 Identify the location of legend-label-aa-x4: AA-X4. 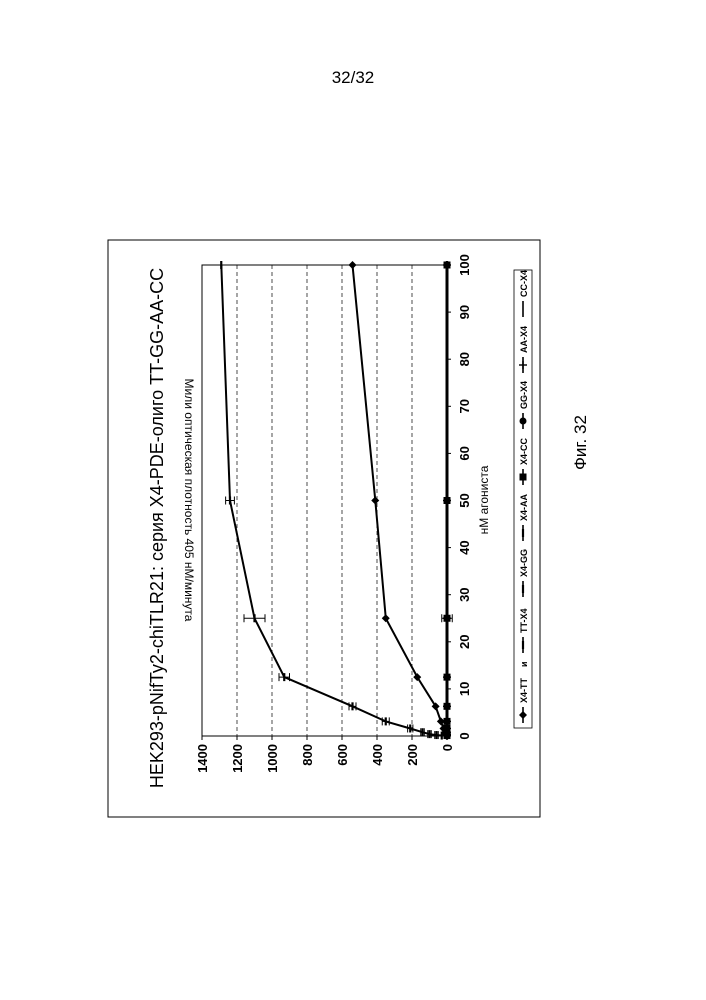
(524, 339).